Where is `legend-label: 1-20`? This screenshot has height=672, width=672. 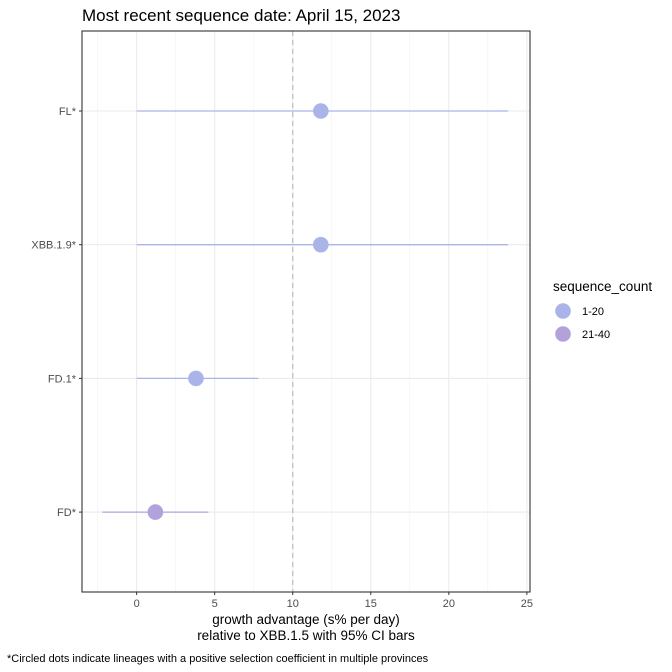
legend-label: 1-20 is located at coordinates (593, 312).